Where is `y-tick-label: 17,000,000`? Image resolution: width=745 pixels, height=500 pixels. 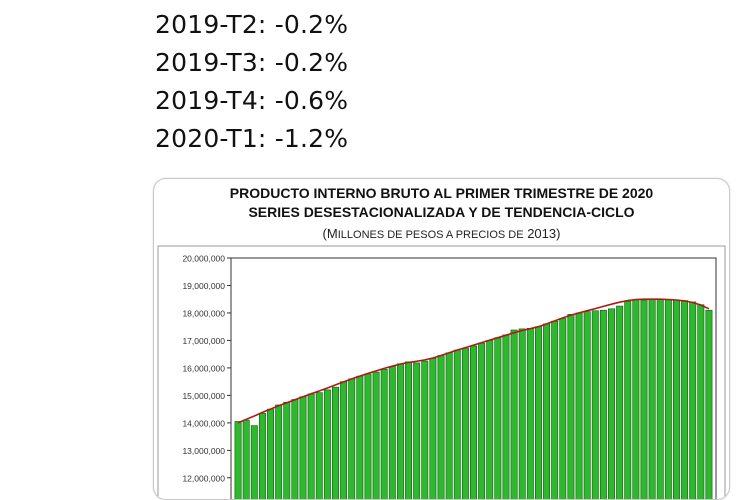
y-tick-label: 17,000,000 is located at coordinates (203, 341).